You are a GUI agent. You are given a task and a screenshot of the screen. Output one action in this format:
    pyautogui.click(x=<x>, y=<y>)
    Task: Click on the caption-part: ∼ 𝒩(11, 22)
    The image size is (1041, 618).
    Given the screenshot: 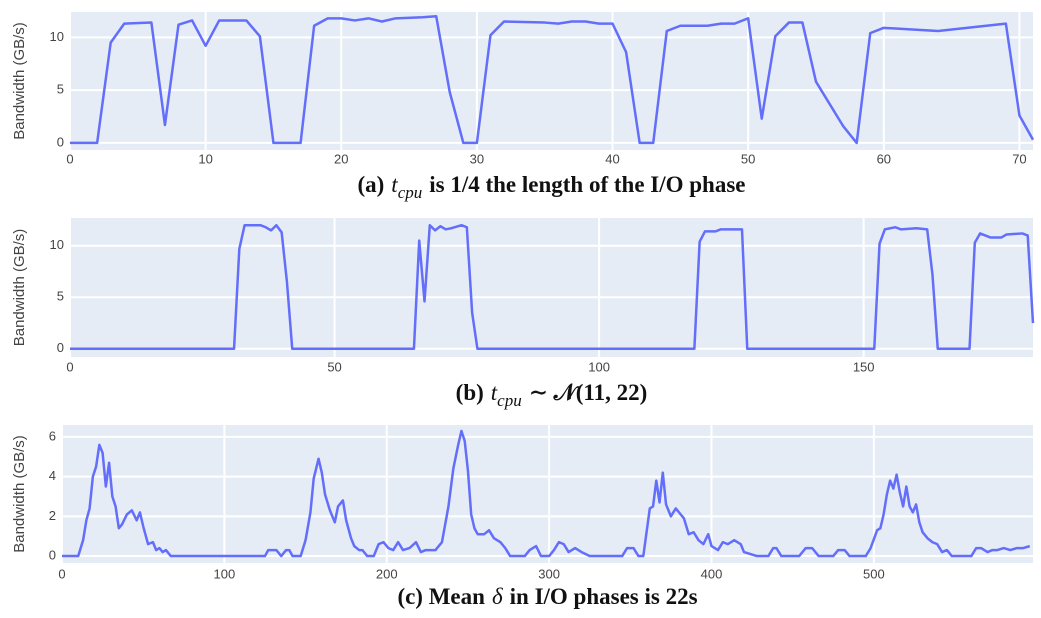 What is the action you would take?
    pyautogui.click(x=588, y=392)
    